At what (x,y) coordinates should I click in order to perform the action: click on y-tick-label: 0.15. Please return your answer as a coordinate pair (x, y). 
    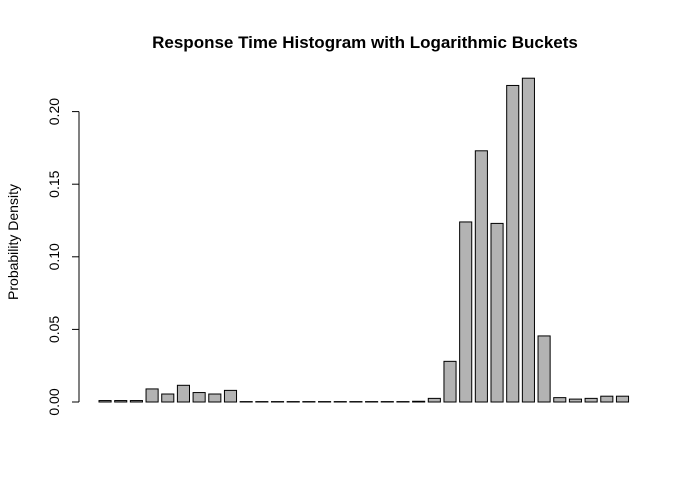
    Looking at the image, I should click on (54, 183).